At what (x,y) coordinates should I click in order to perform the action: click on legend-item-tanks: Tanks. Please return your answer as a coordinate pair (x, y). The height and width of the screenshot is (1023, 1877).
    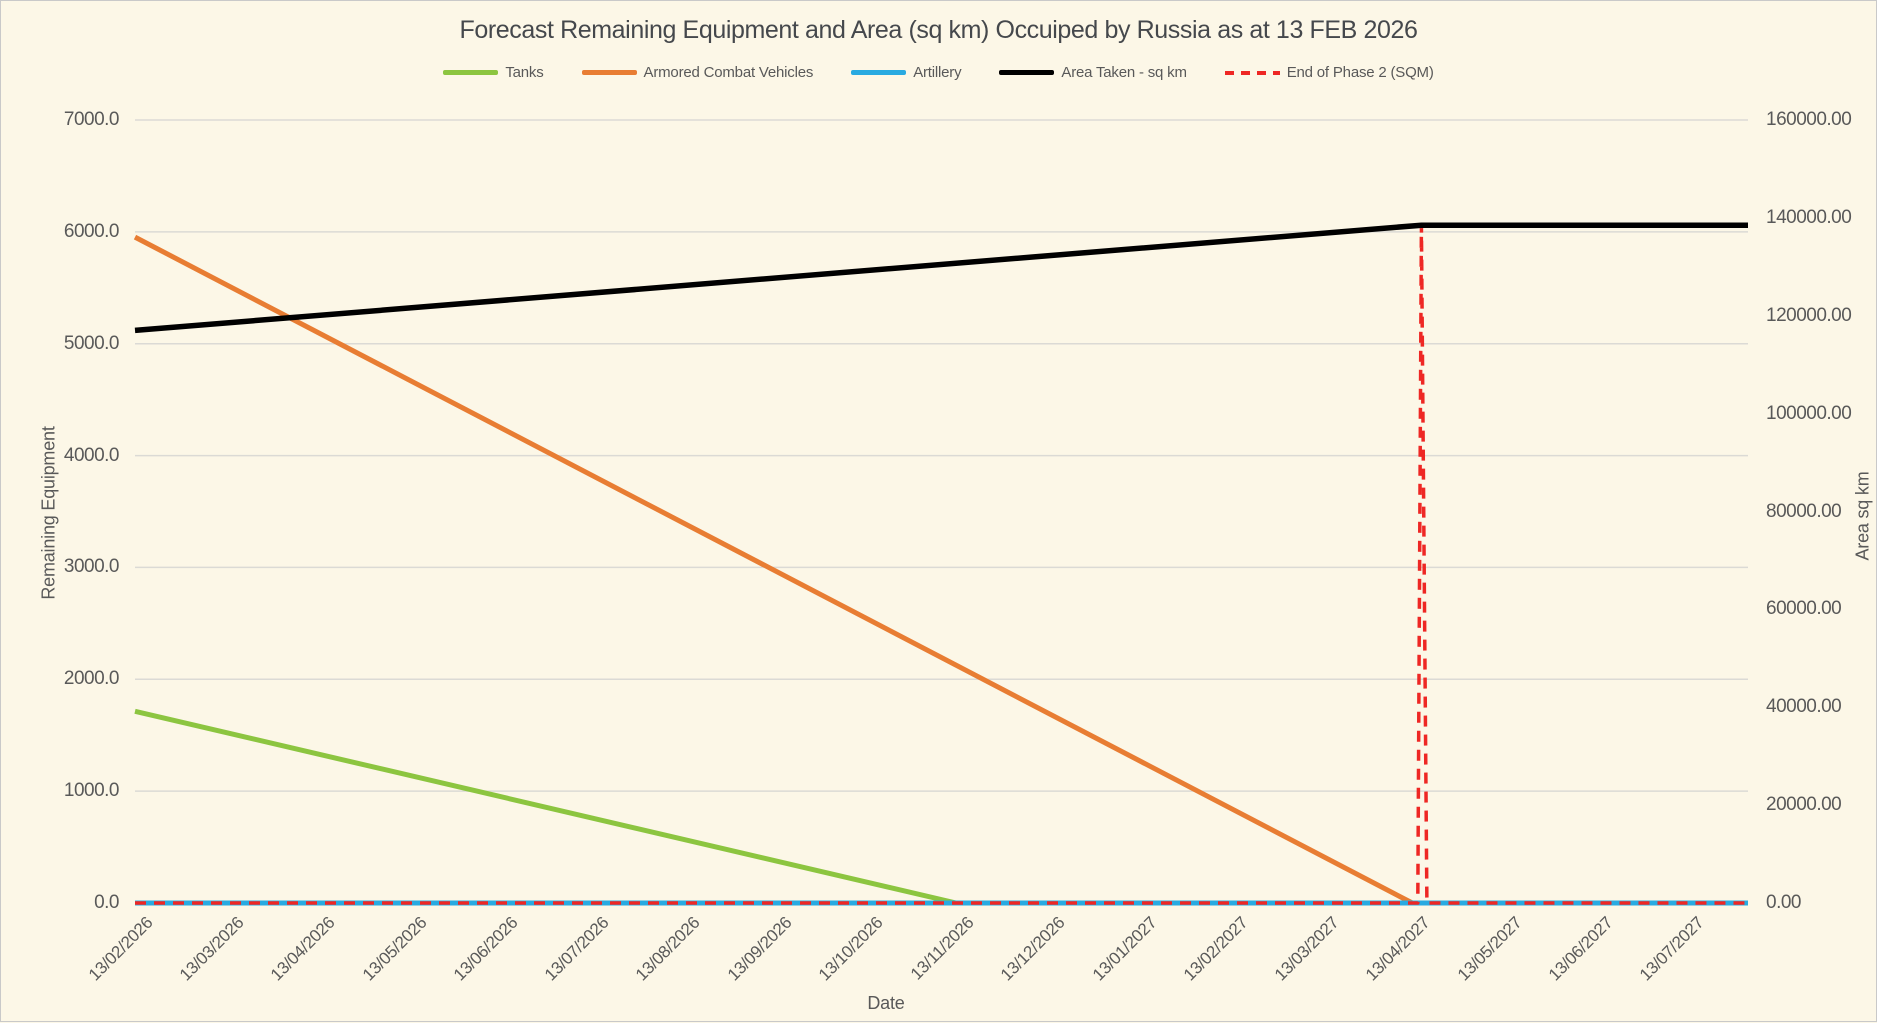
    Looking at the image, I should click on (493, 72).